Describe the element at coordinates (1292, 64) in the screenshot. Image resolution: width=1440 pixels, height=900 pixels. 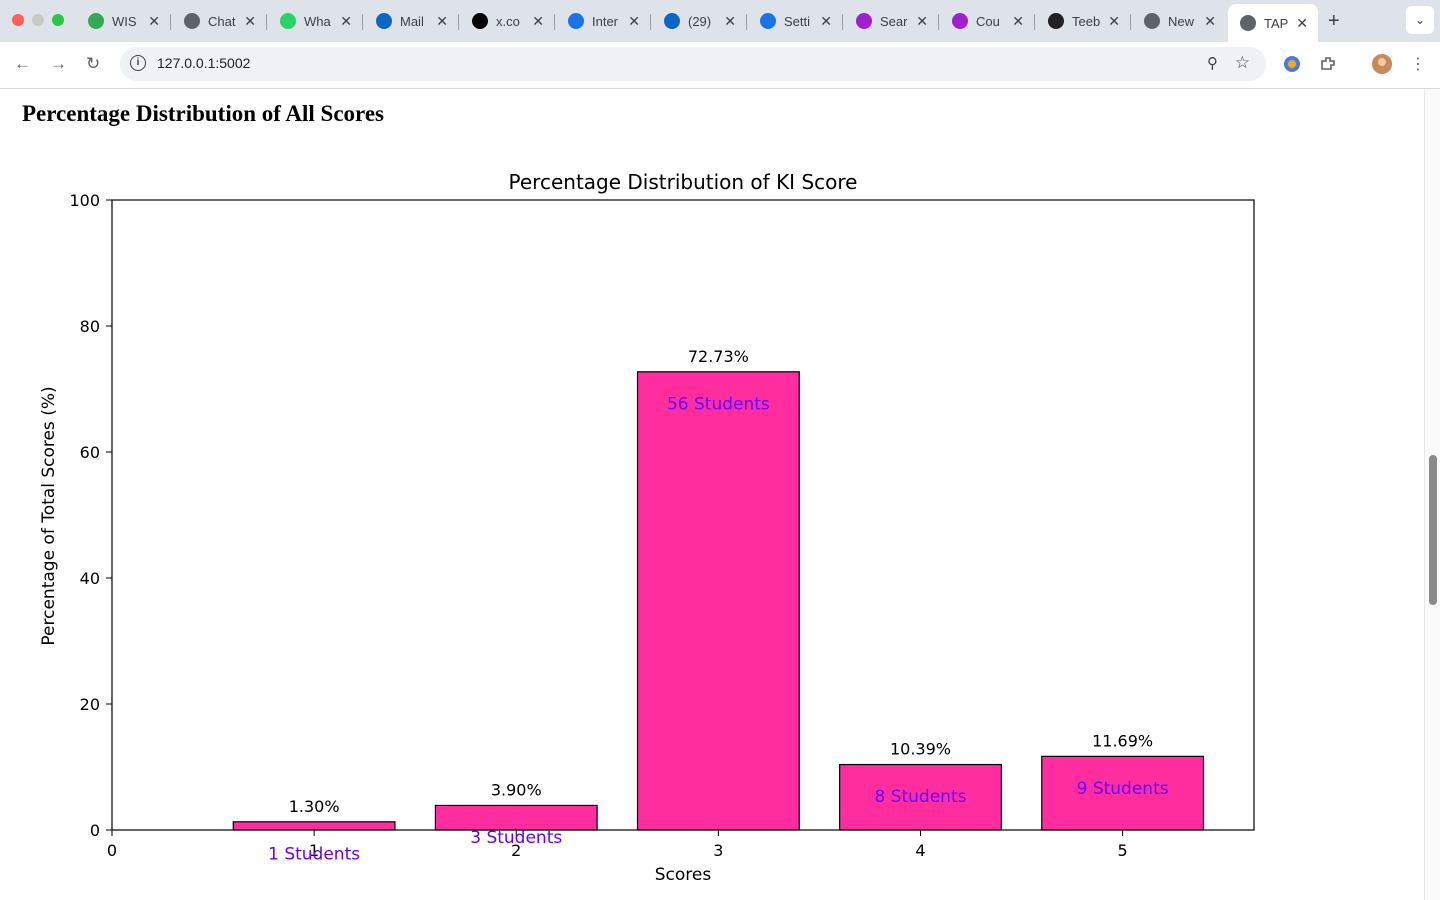
I see `extension-circle-icon` at that location.